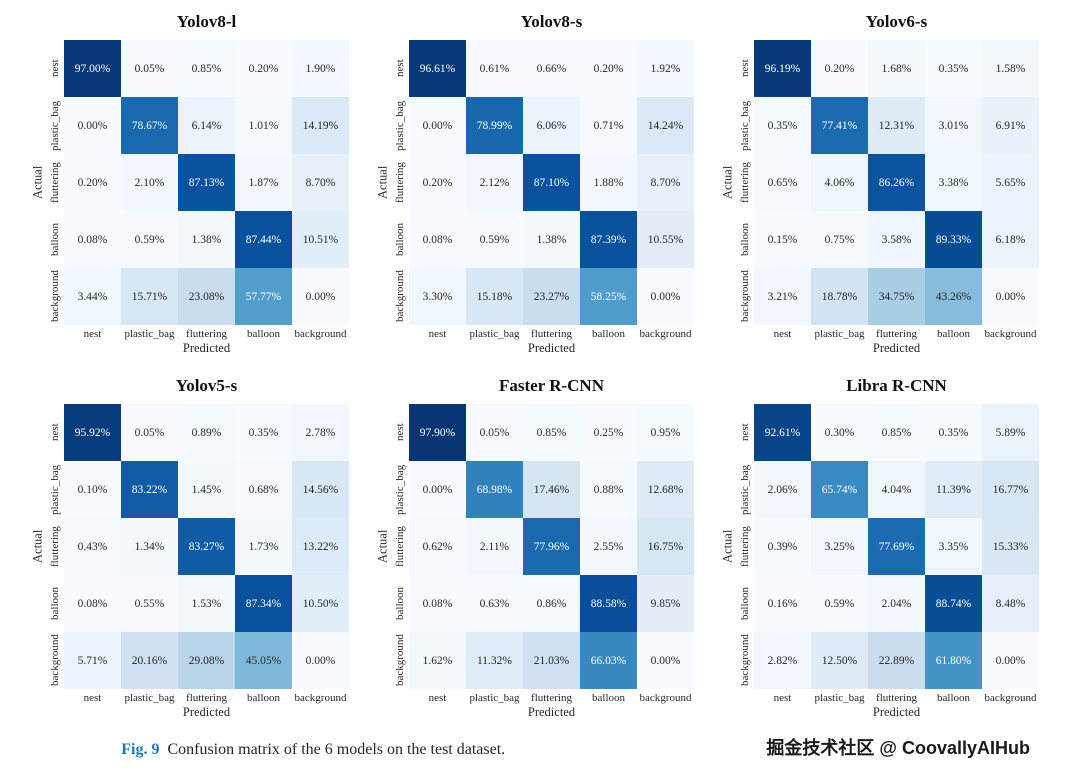  Describe the element at coordinates (437, 296) in the screenshot. I see `heatmap-cell: 3.30%` at that location.